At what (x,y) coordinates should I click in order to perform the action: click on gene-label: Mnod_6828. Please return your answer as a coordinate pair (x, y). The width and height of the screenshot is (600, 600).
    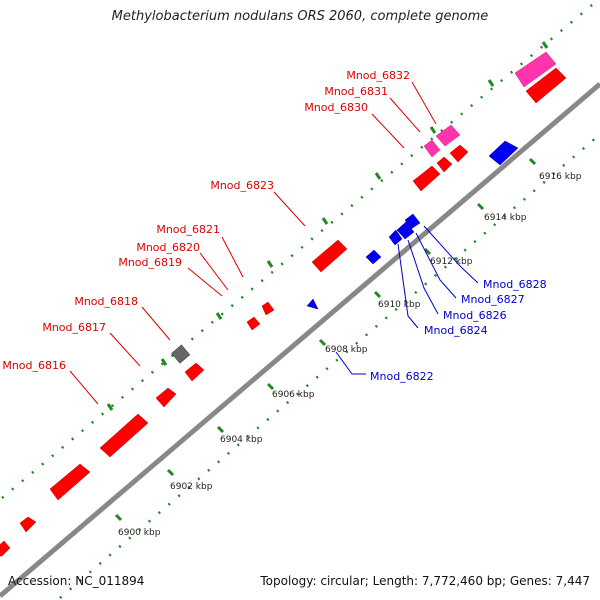
    Looking at the image, I should click on (515, 284).